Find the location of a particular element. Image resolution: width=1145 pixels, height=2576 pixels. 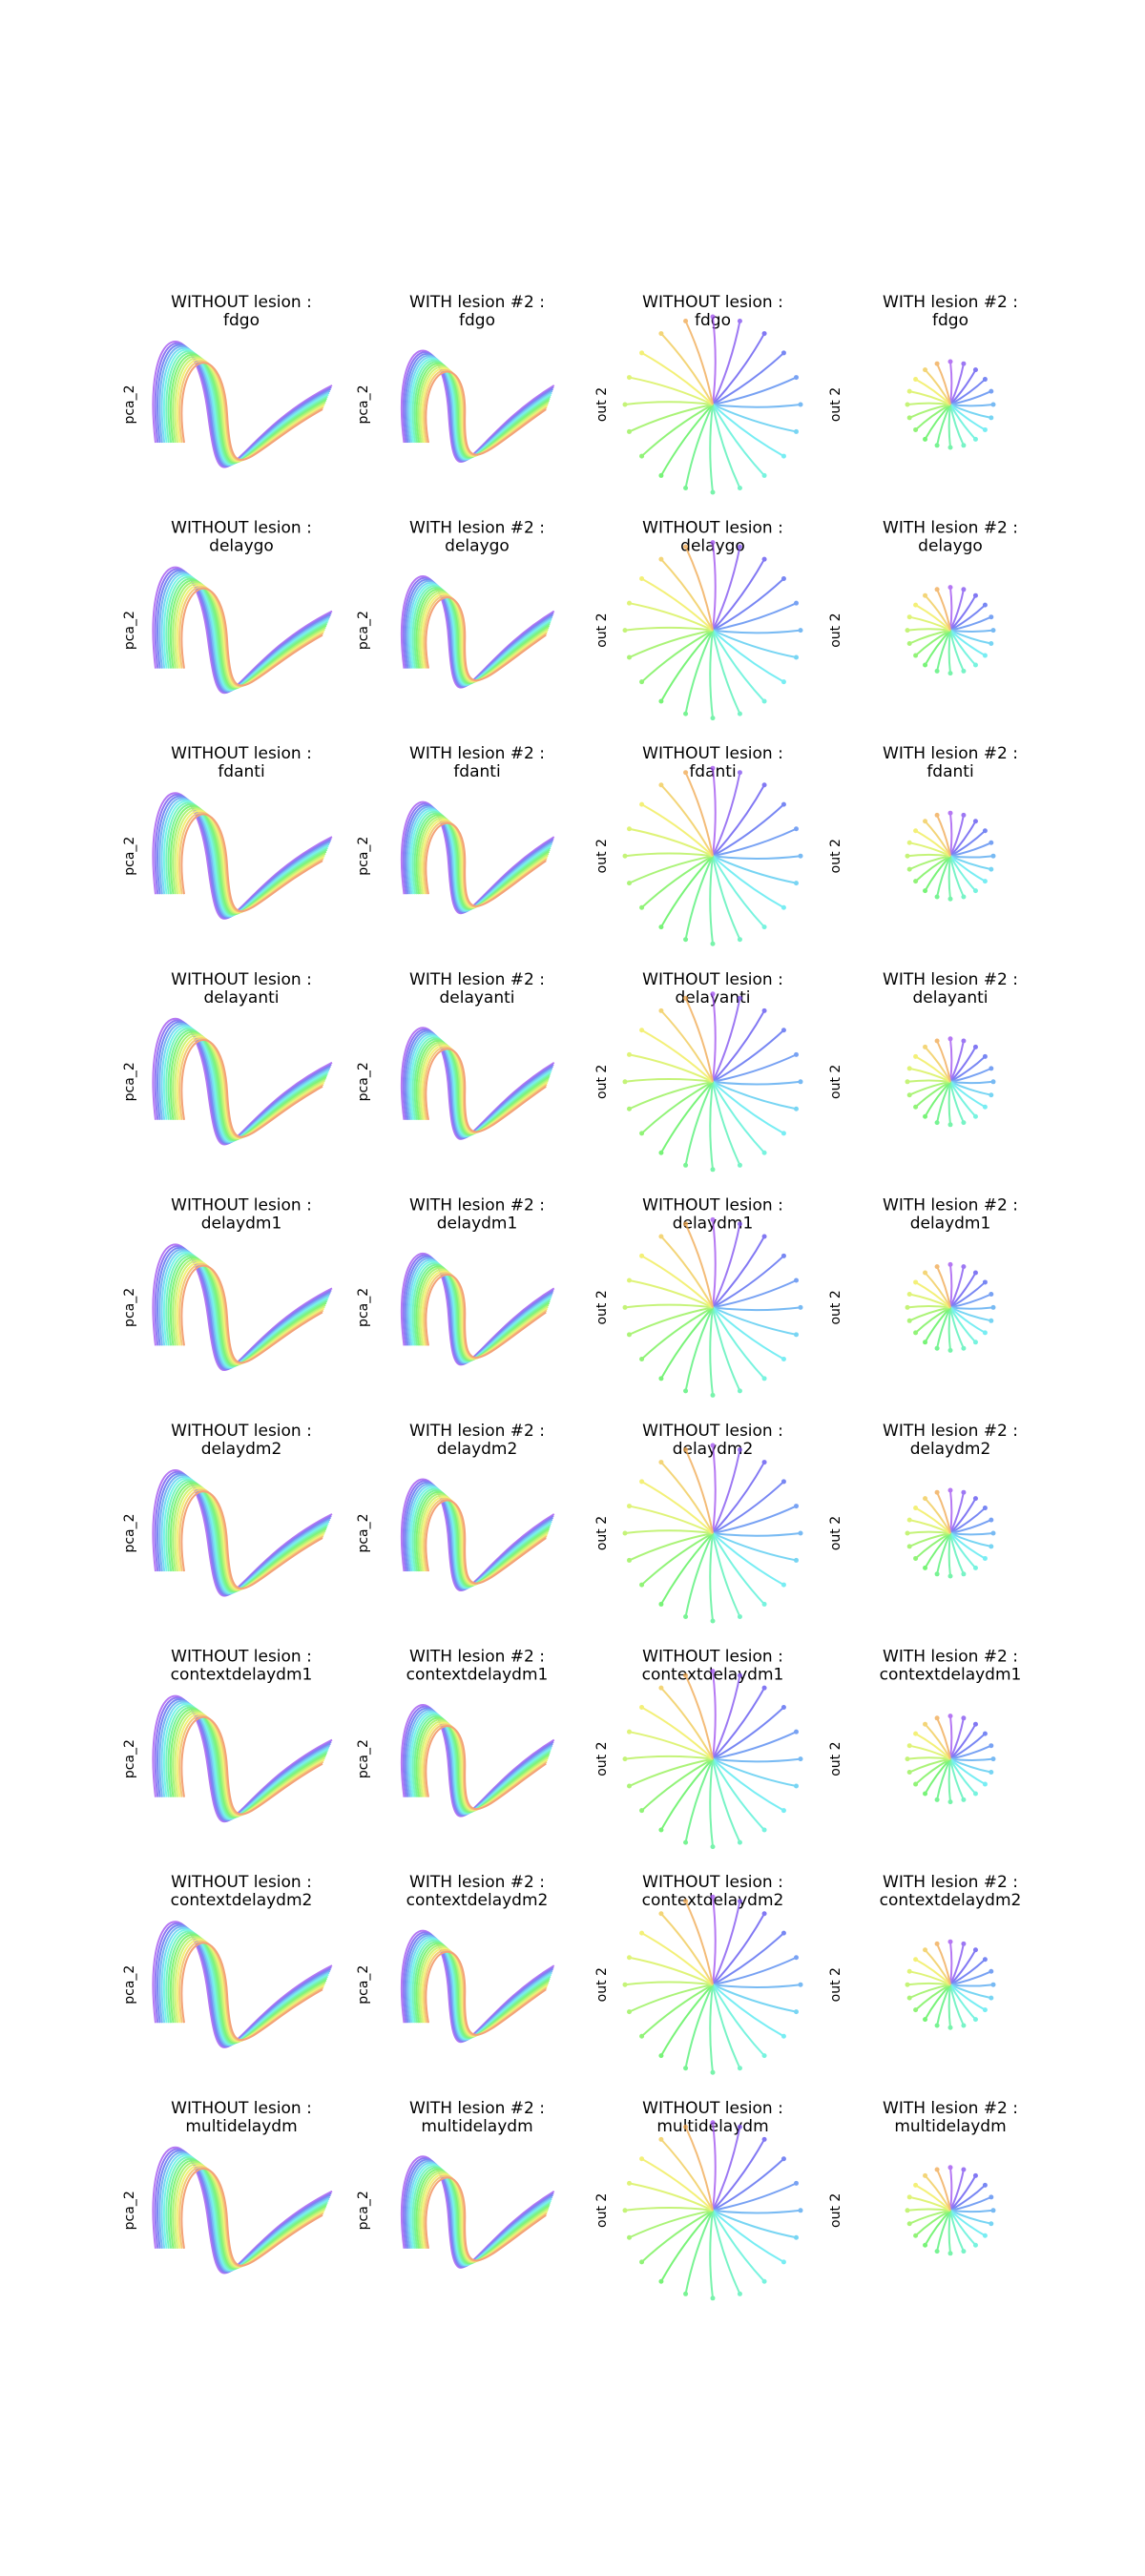

panel-title: WITH lesion #2 : is located at coordinates (477, 753).